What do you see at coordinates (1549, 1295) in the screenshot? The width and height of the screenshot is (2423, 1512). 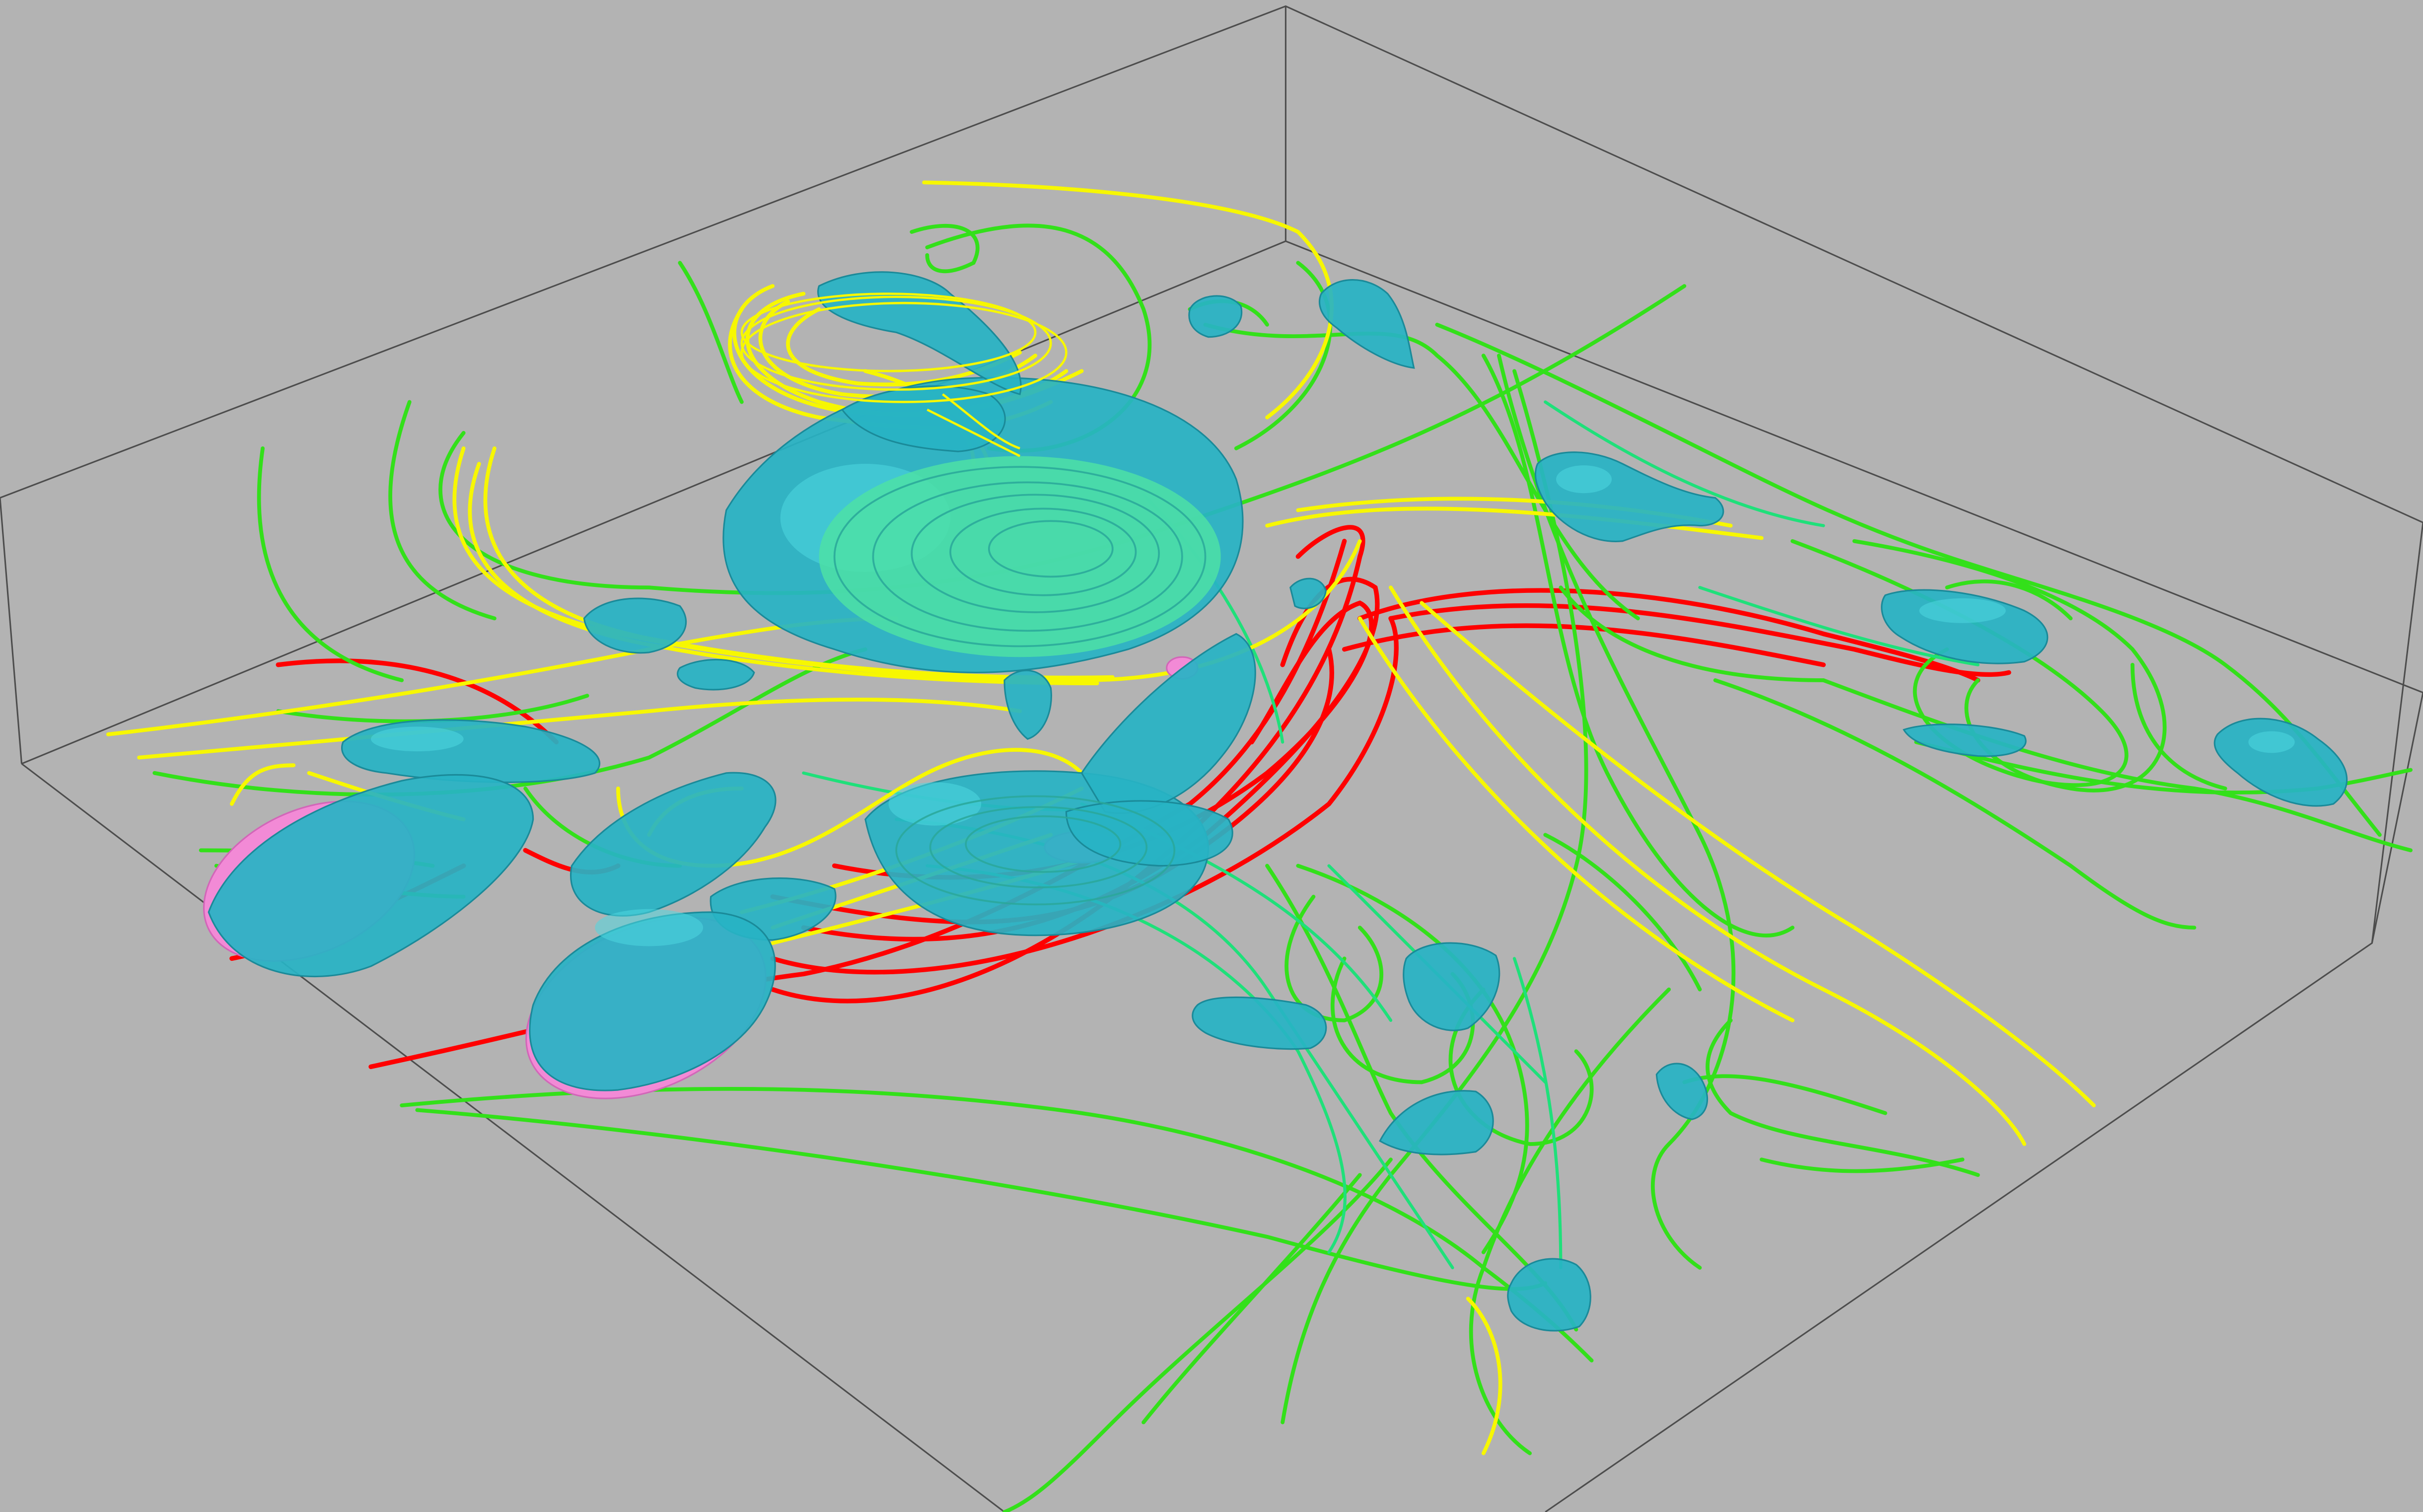 I see `bottom-blob` at bounding box center [1549, 1295].